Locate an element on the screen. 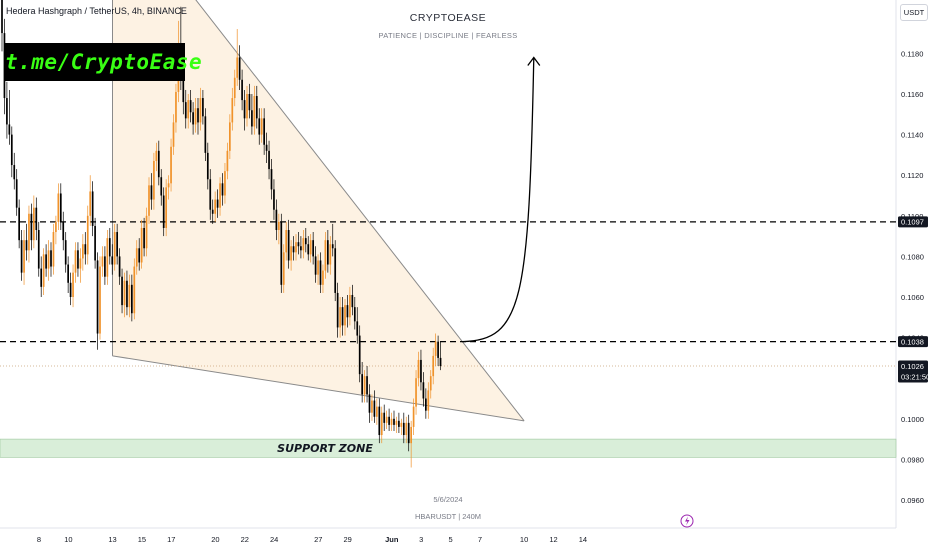 The width and height of the screenshot is (932, 555). telegram-watermark: t.me/CryptoEase is located at coordinates (103, 62).